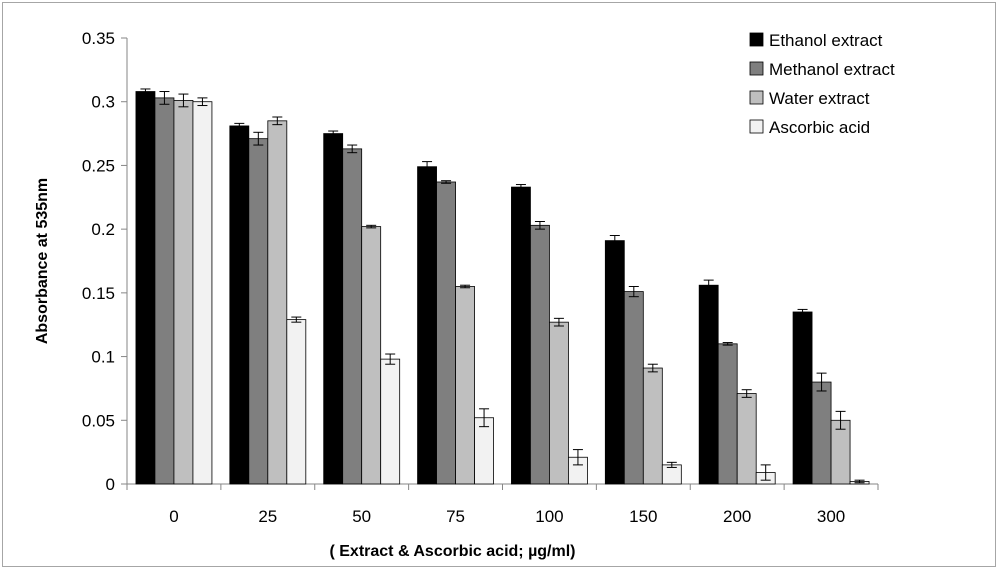 Image resolution: width=1000 pixels, height=571 pixels. What do you see at coordinates (832, 69) in the screenshot?
I see `legend-label: Methanol extract` at bounding box center [832, 69].